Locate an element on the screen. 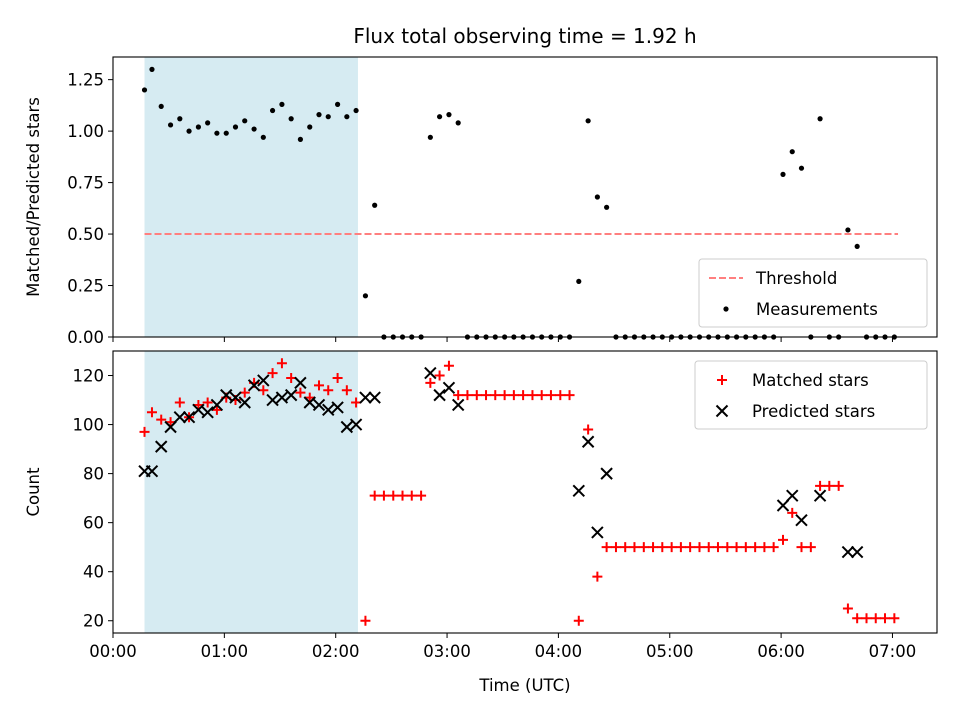 The width and height of the screenshot is (960, 720). legend-label: Threshold is located at coordinates (796, 278).